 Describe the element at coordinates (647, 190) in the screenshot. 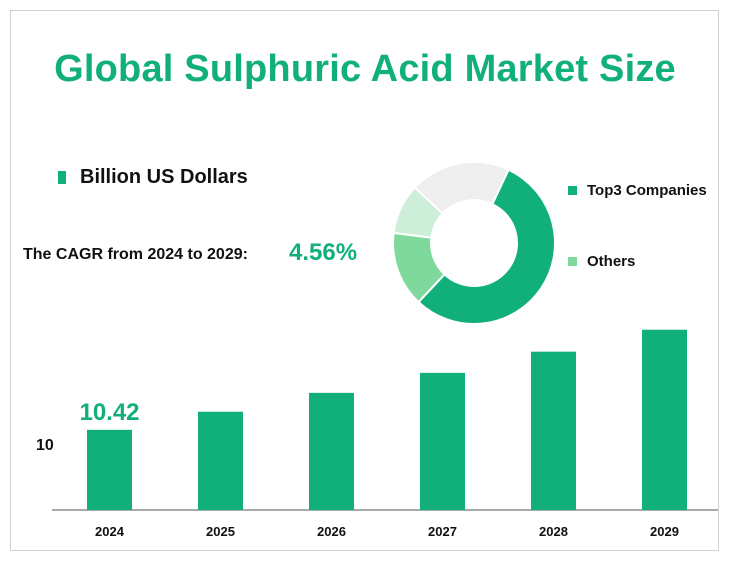

I see `donut-legend-label-top3: Top3 Companies` at that location.